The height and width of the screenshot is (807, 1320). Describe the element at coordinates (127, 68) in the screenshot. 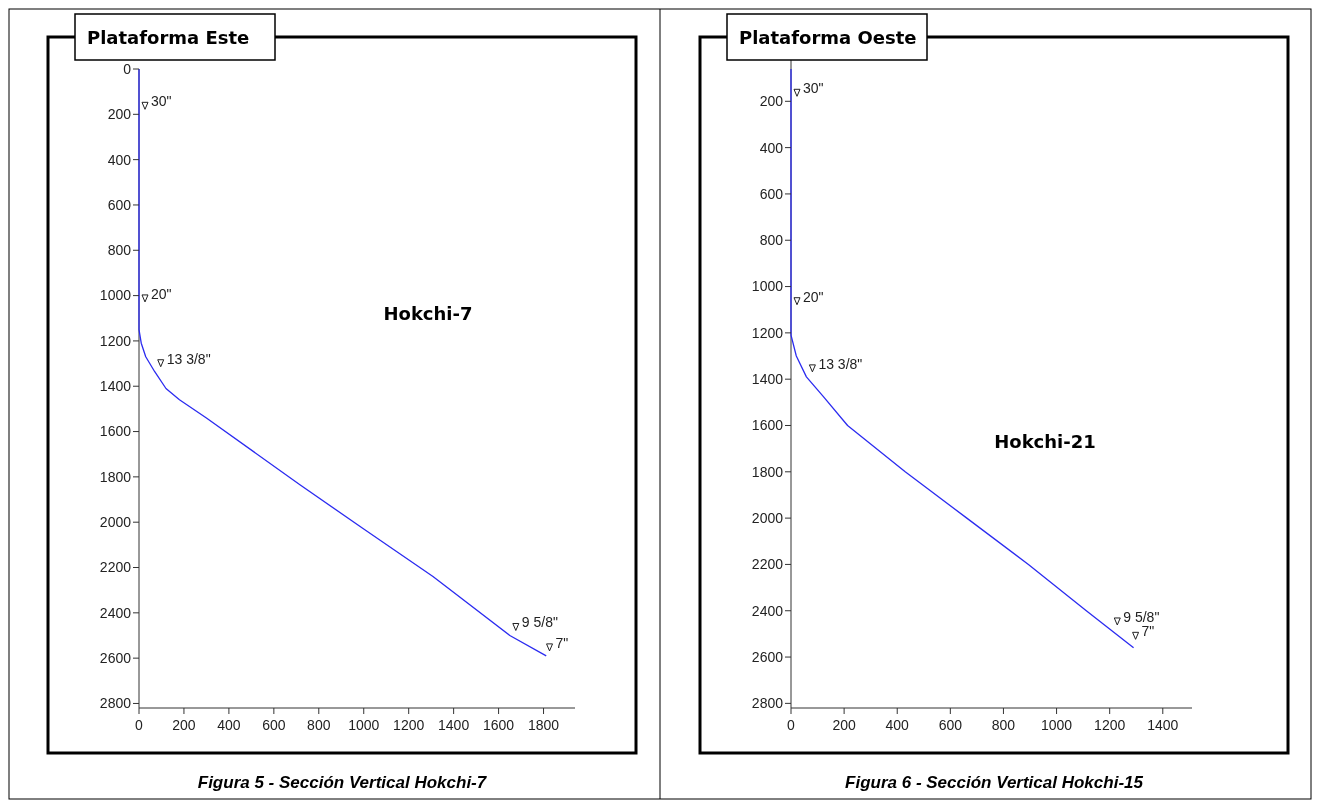

I see `y-tick-label: 0` at that location.